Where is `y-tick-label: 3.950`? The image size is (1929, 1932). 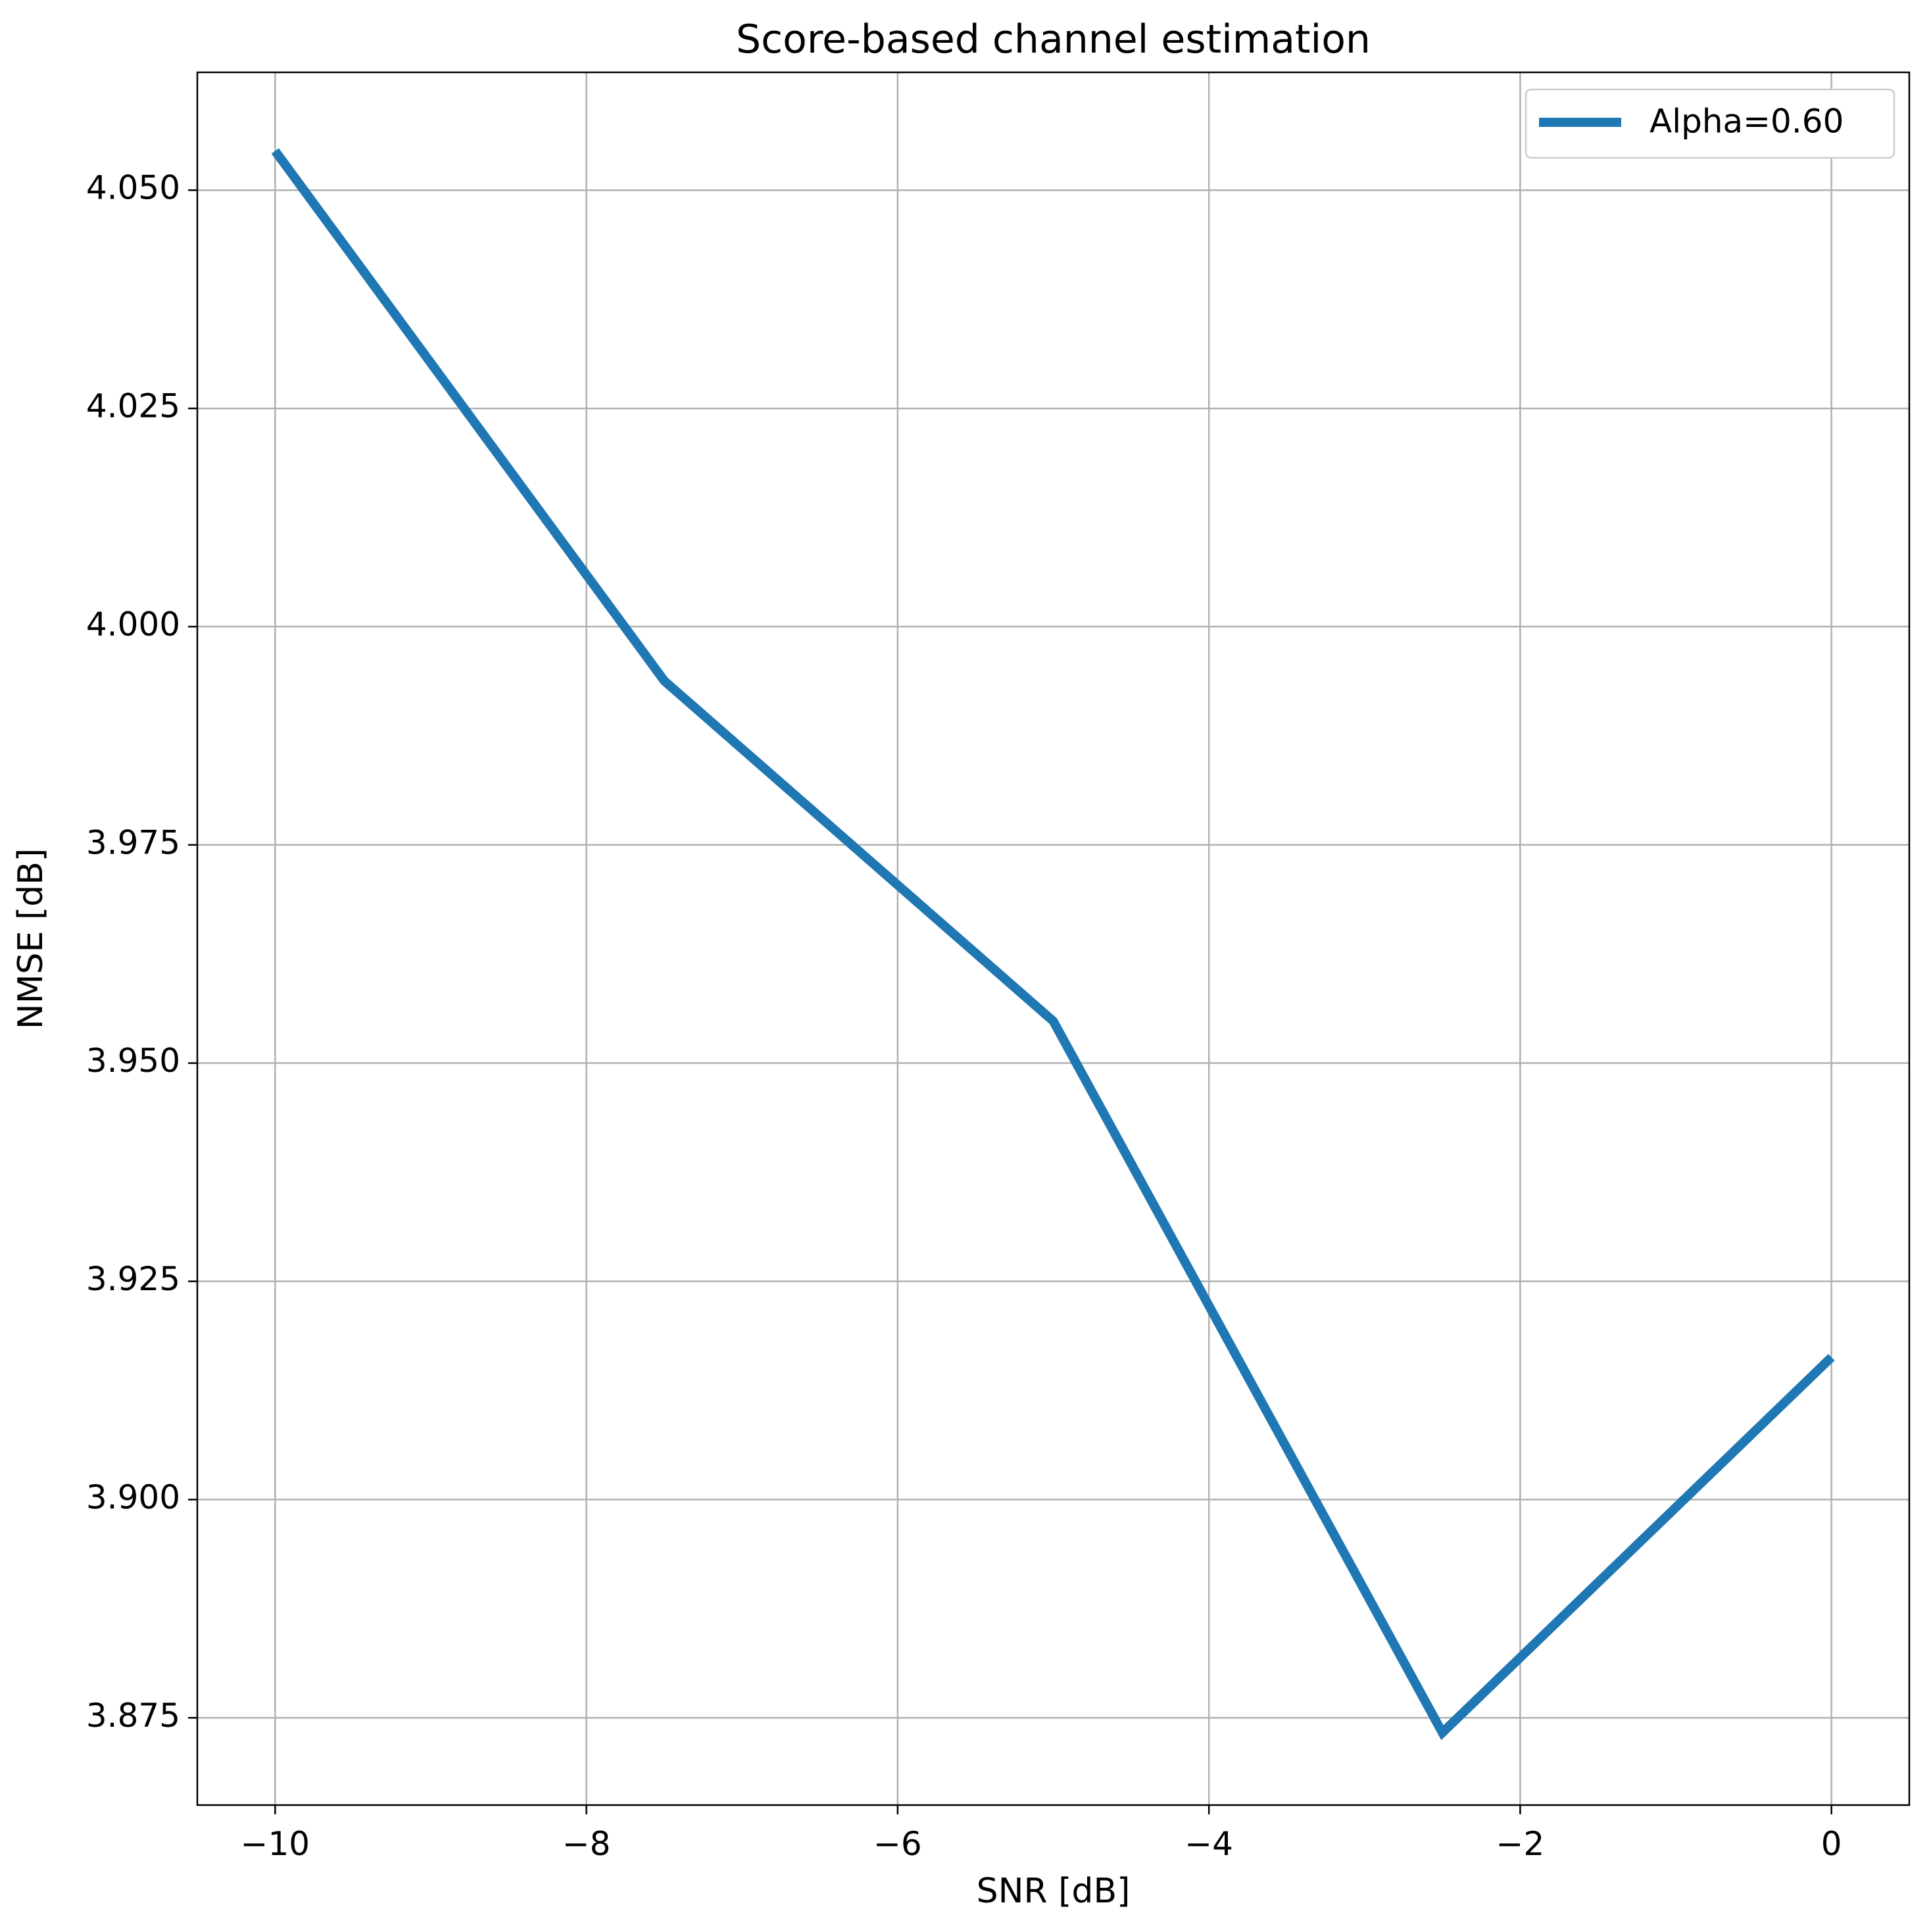 y-tick-label: 3.950 is located at coordinates (133, 1061).